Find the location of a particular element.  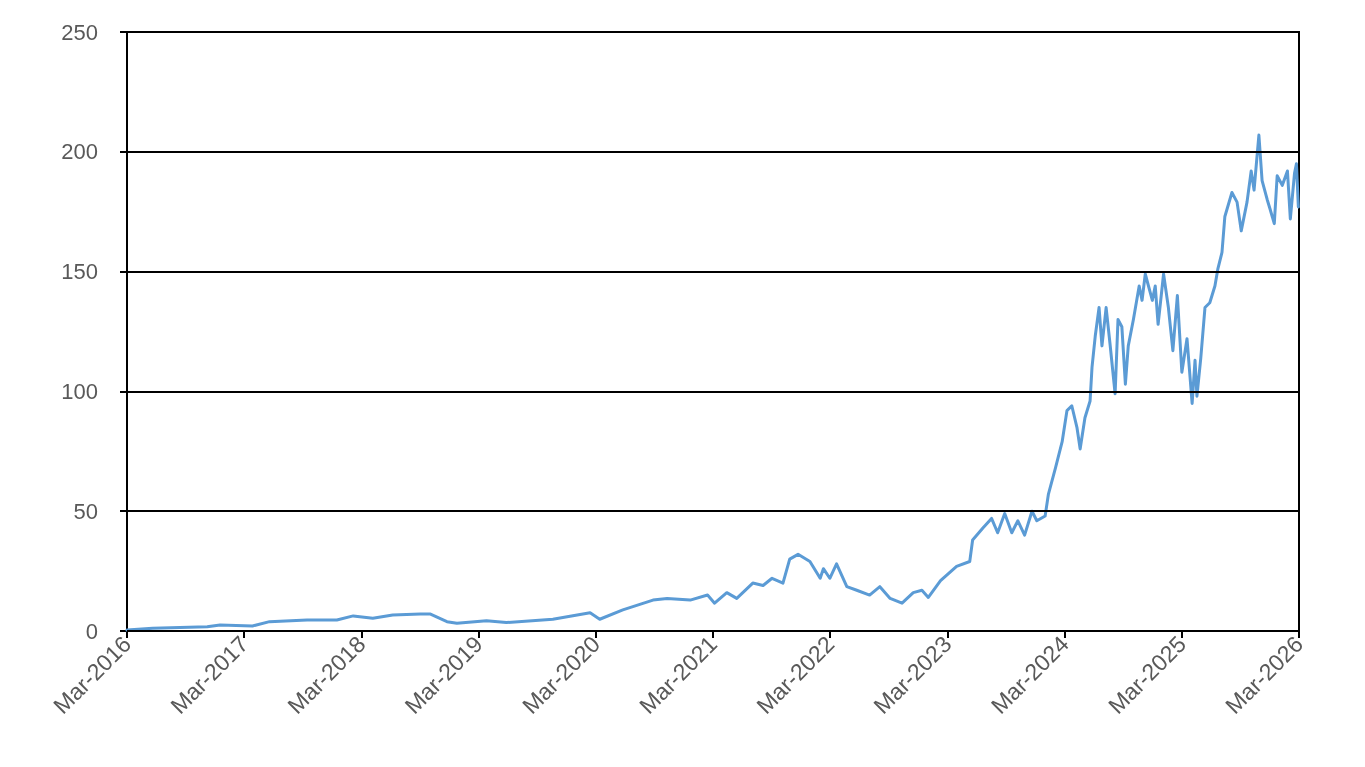

y-tick-label: 250 is located at coordinates (79, 32).